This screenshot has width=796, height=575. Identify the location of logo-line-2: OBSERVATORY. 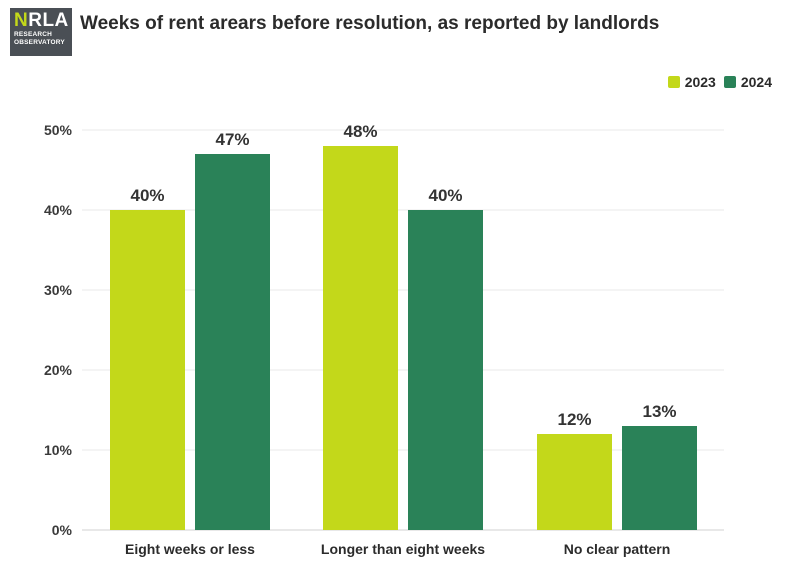
(39, 42).